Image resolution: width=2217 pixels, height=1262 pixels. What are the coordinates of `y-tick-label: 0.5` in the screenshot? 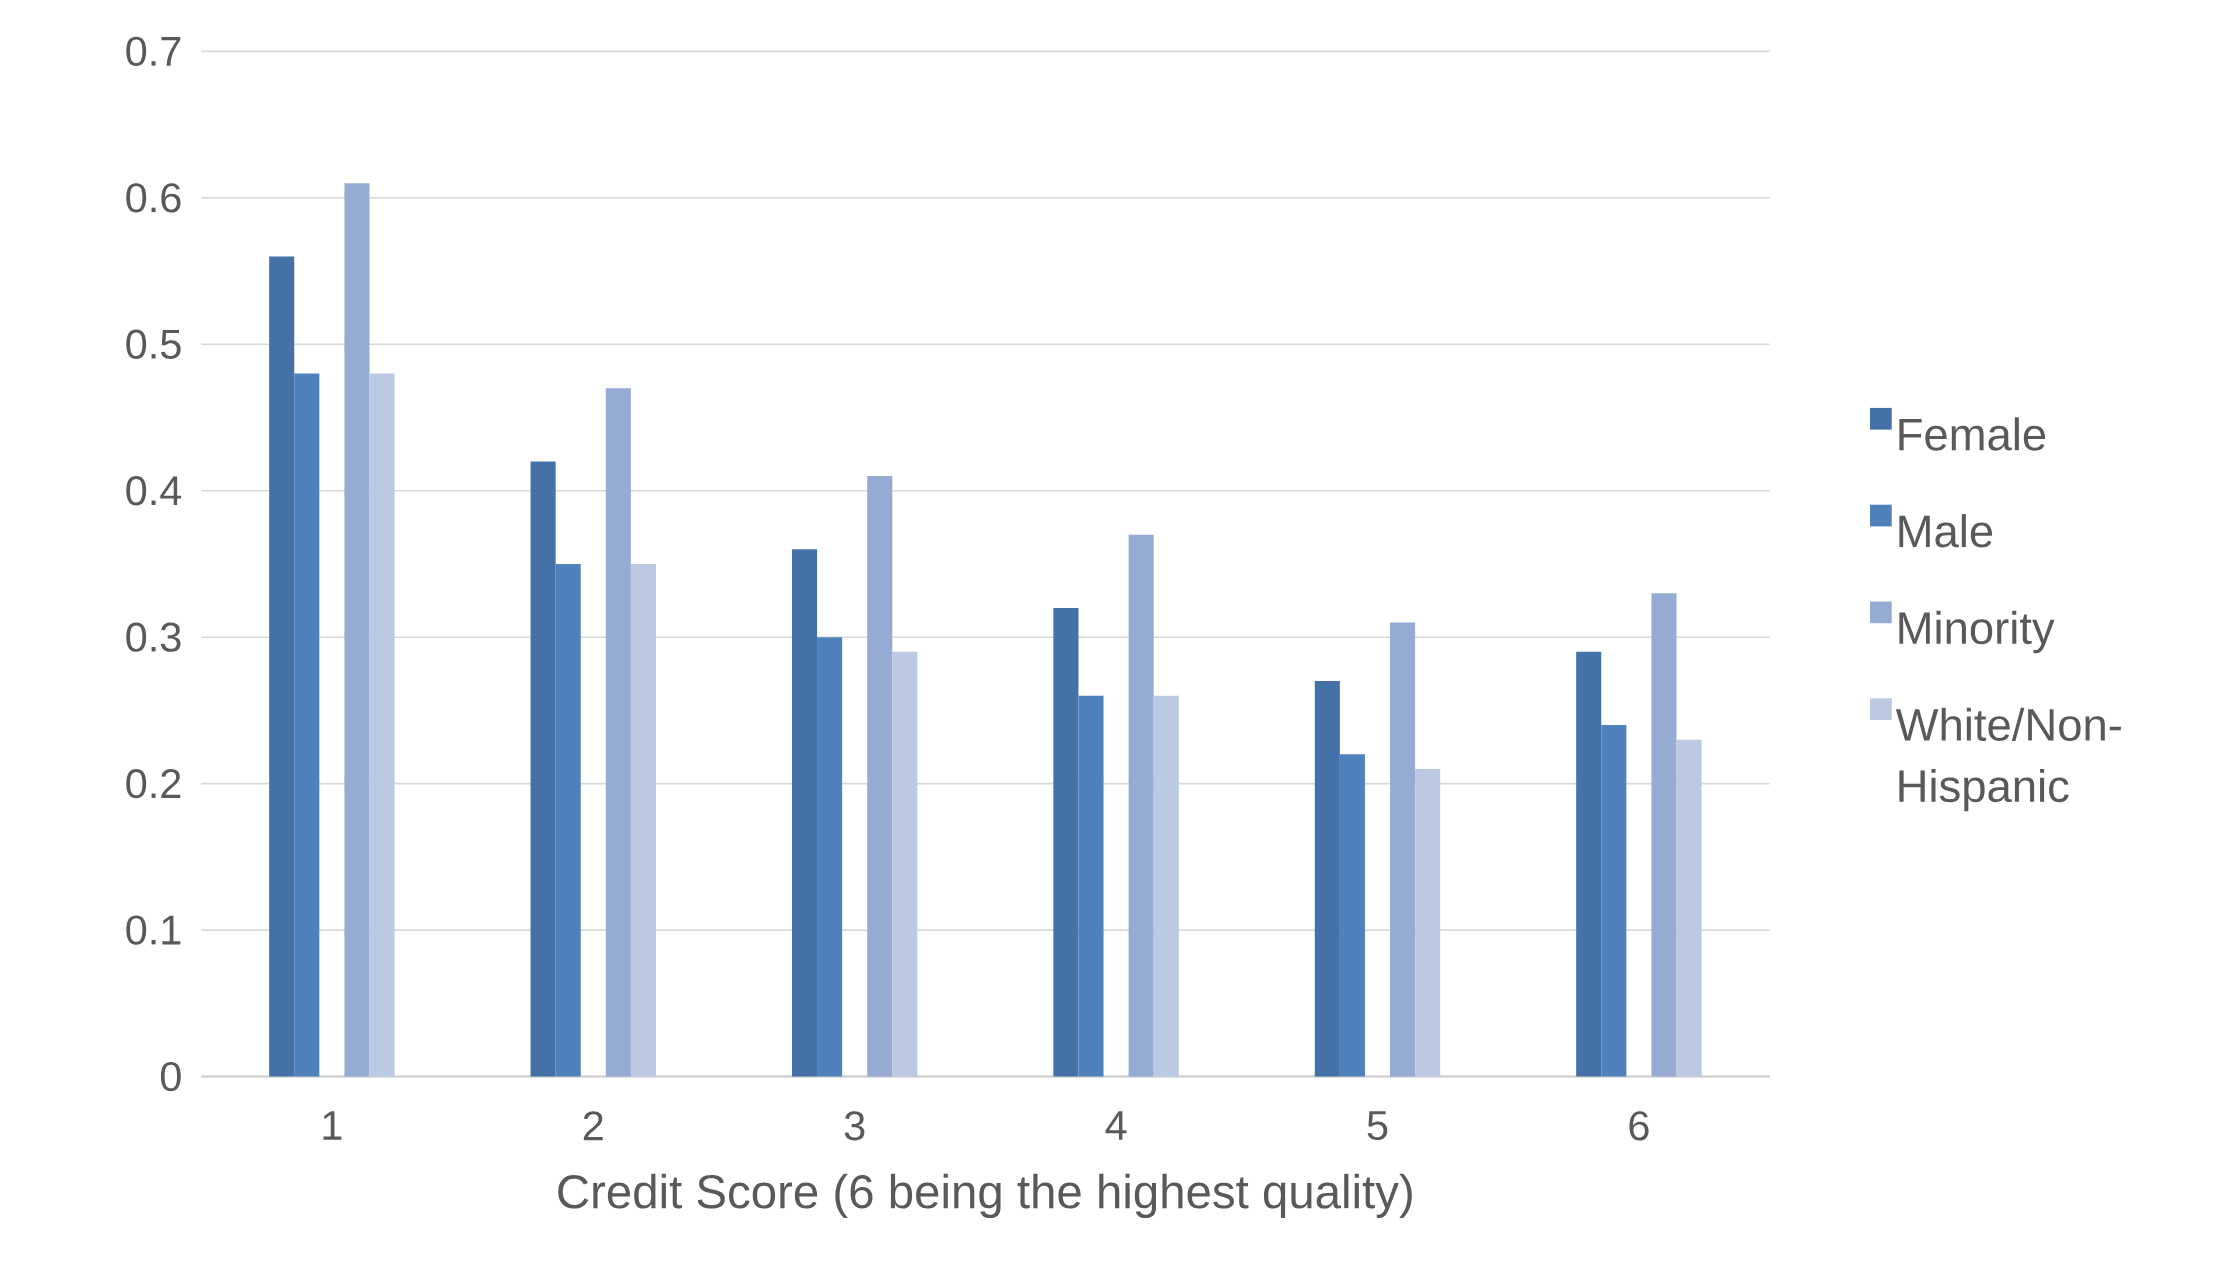 It's located at (153, 344).